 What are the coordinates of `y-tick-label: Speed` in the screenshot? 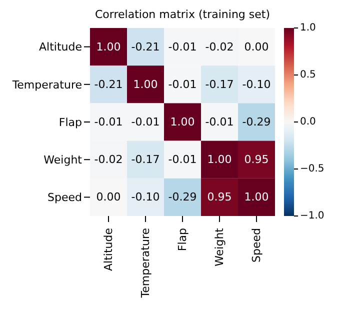 It's located at (65, 197).